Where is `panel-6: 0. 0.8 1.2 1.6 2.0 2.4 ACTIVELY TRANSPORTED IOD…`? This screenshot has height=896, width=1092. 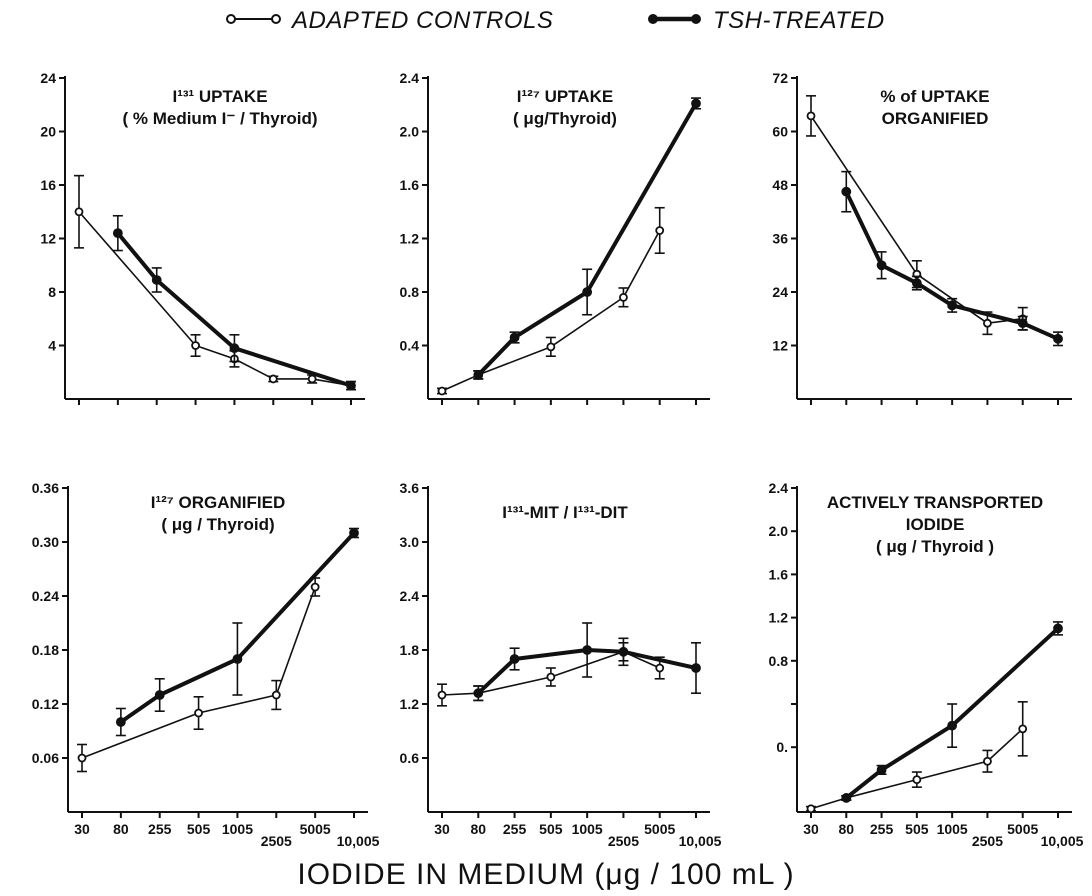 panel-6: 0. 0.8 1.2 1.6 2.0 2.4 ACTIVELY TRANSPORTED IOD… is located at coordinates (920, 649).